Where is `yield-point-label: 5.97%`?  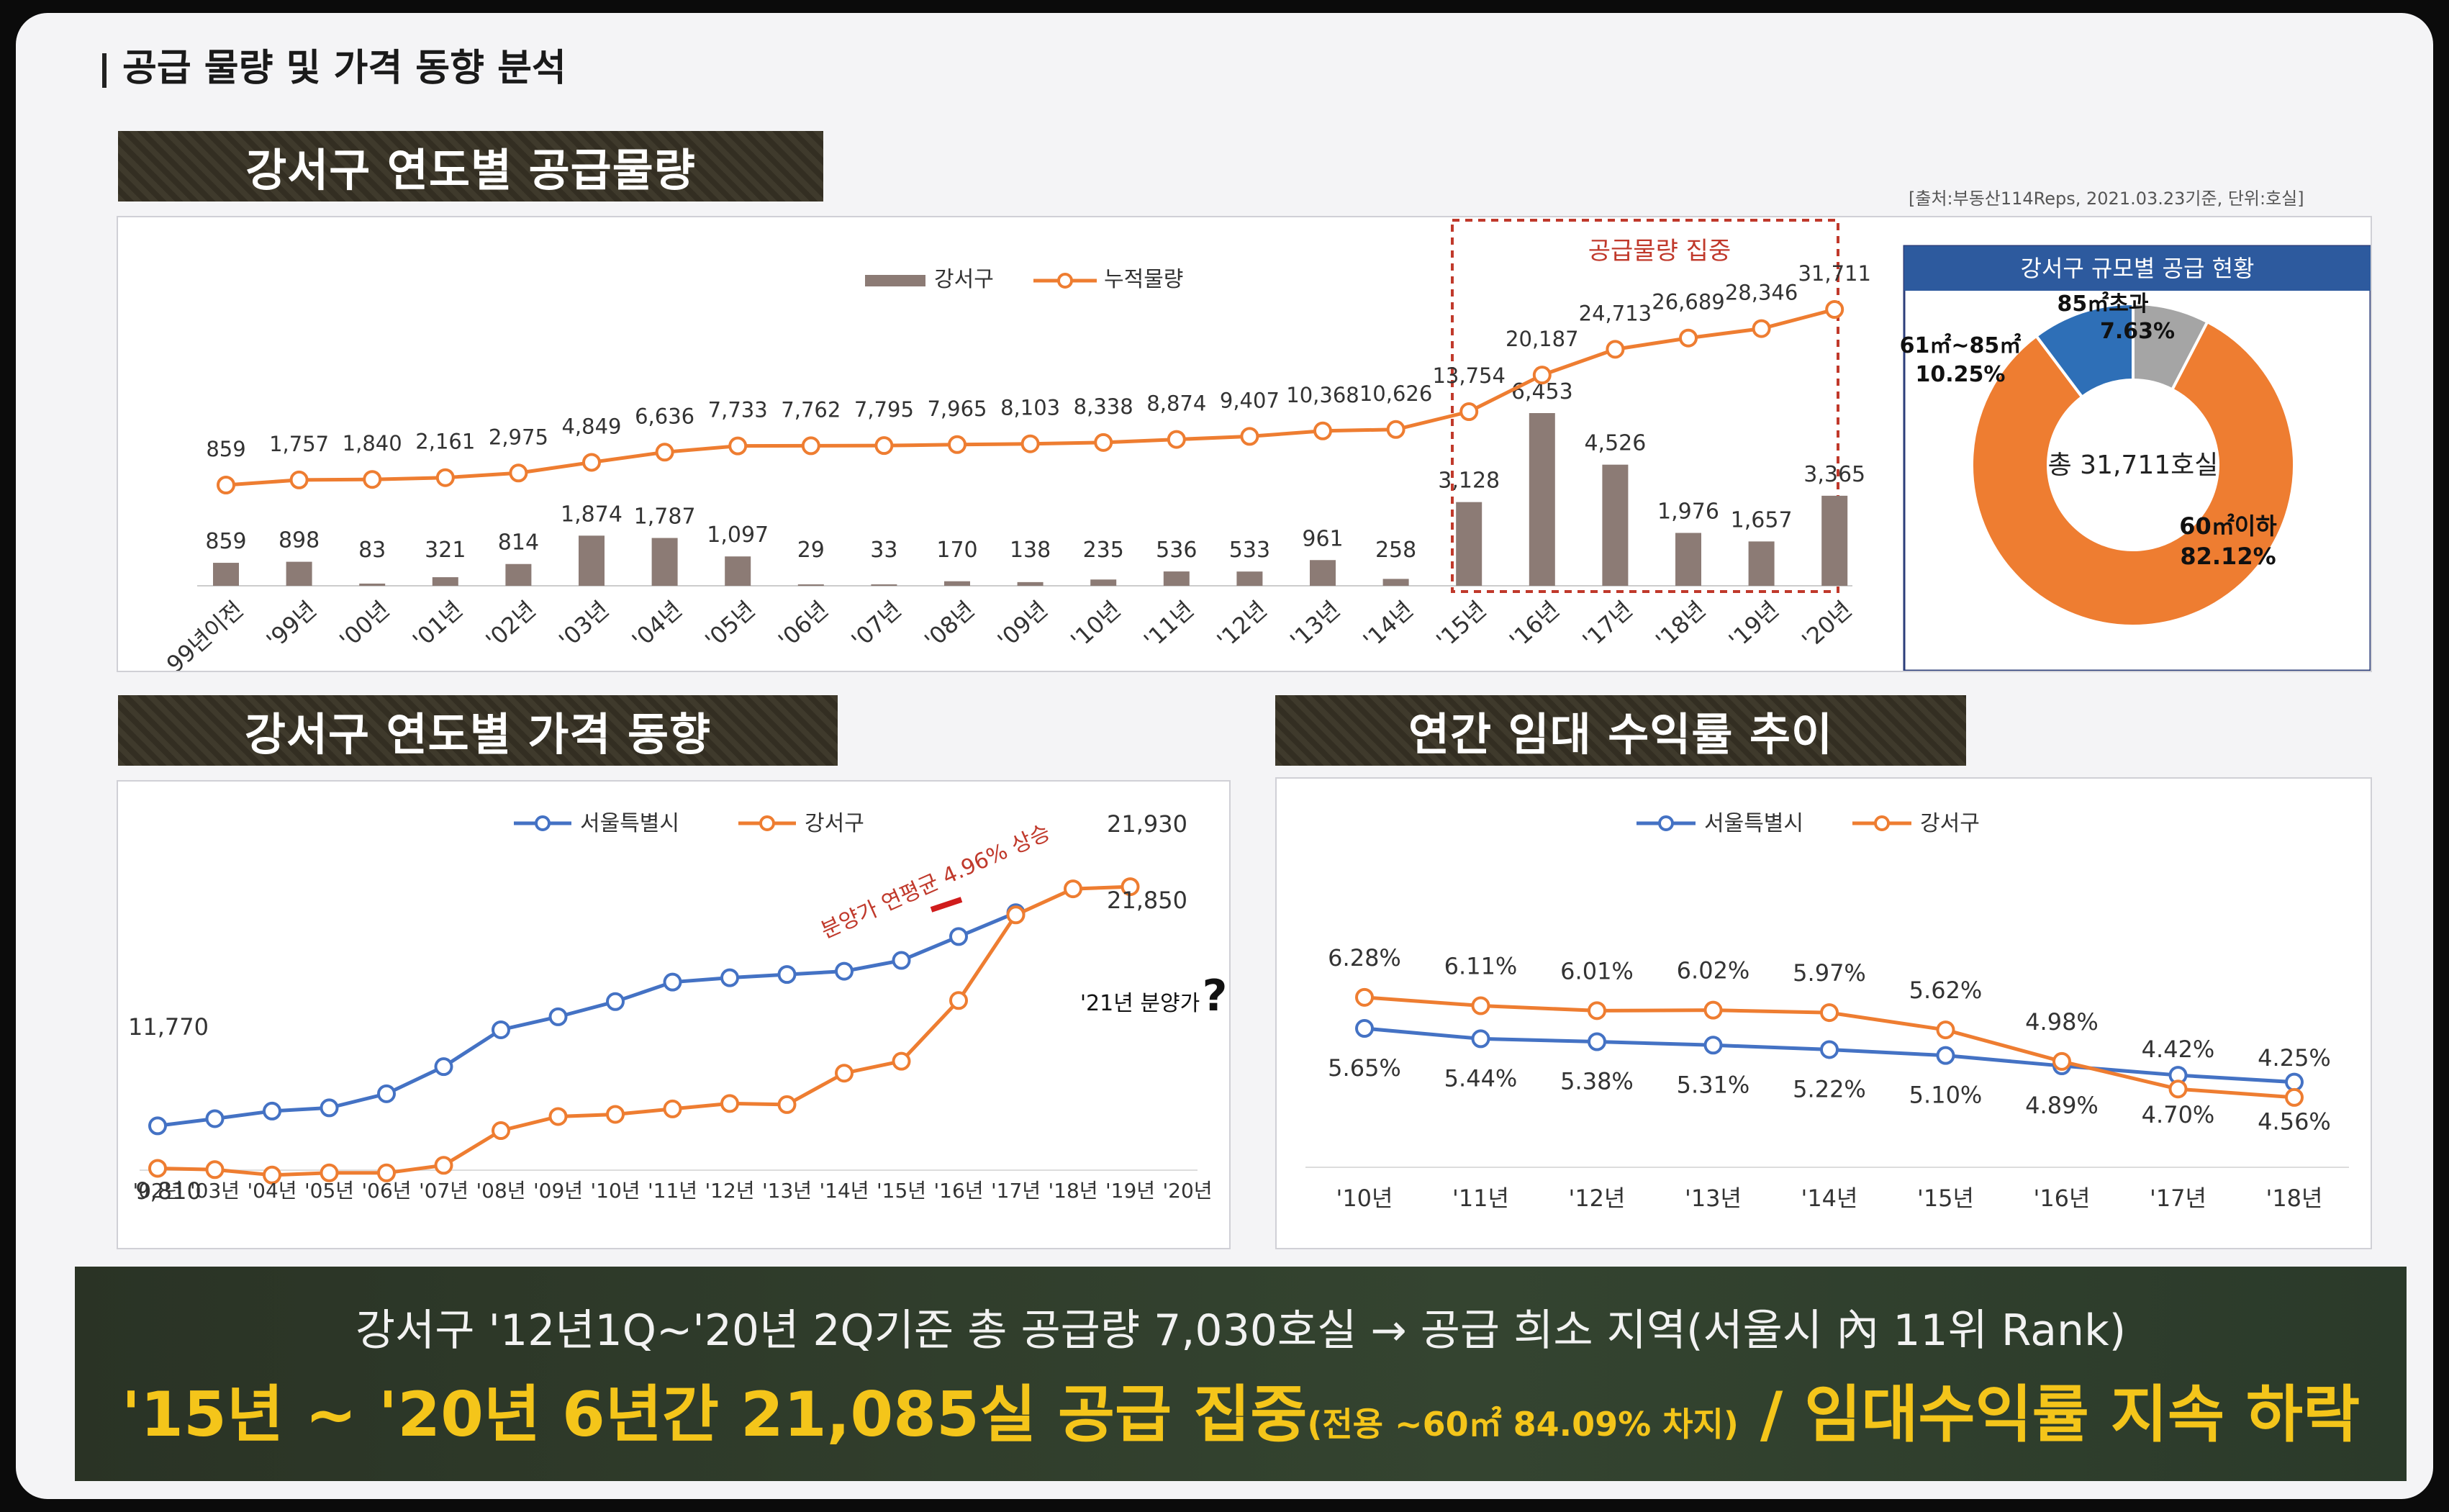 yield-point-label: 5.97% is located at coordinates (1829, 973).